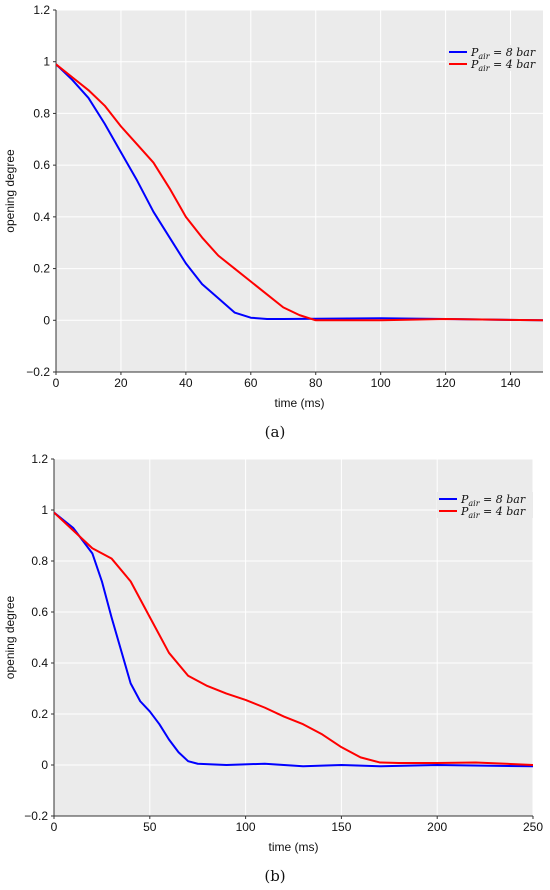  Describe the element at coordinates (446, 383) in the screenshot. I see `x-tick-label: 120` at that location.